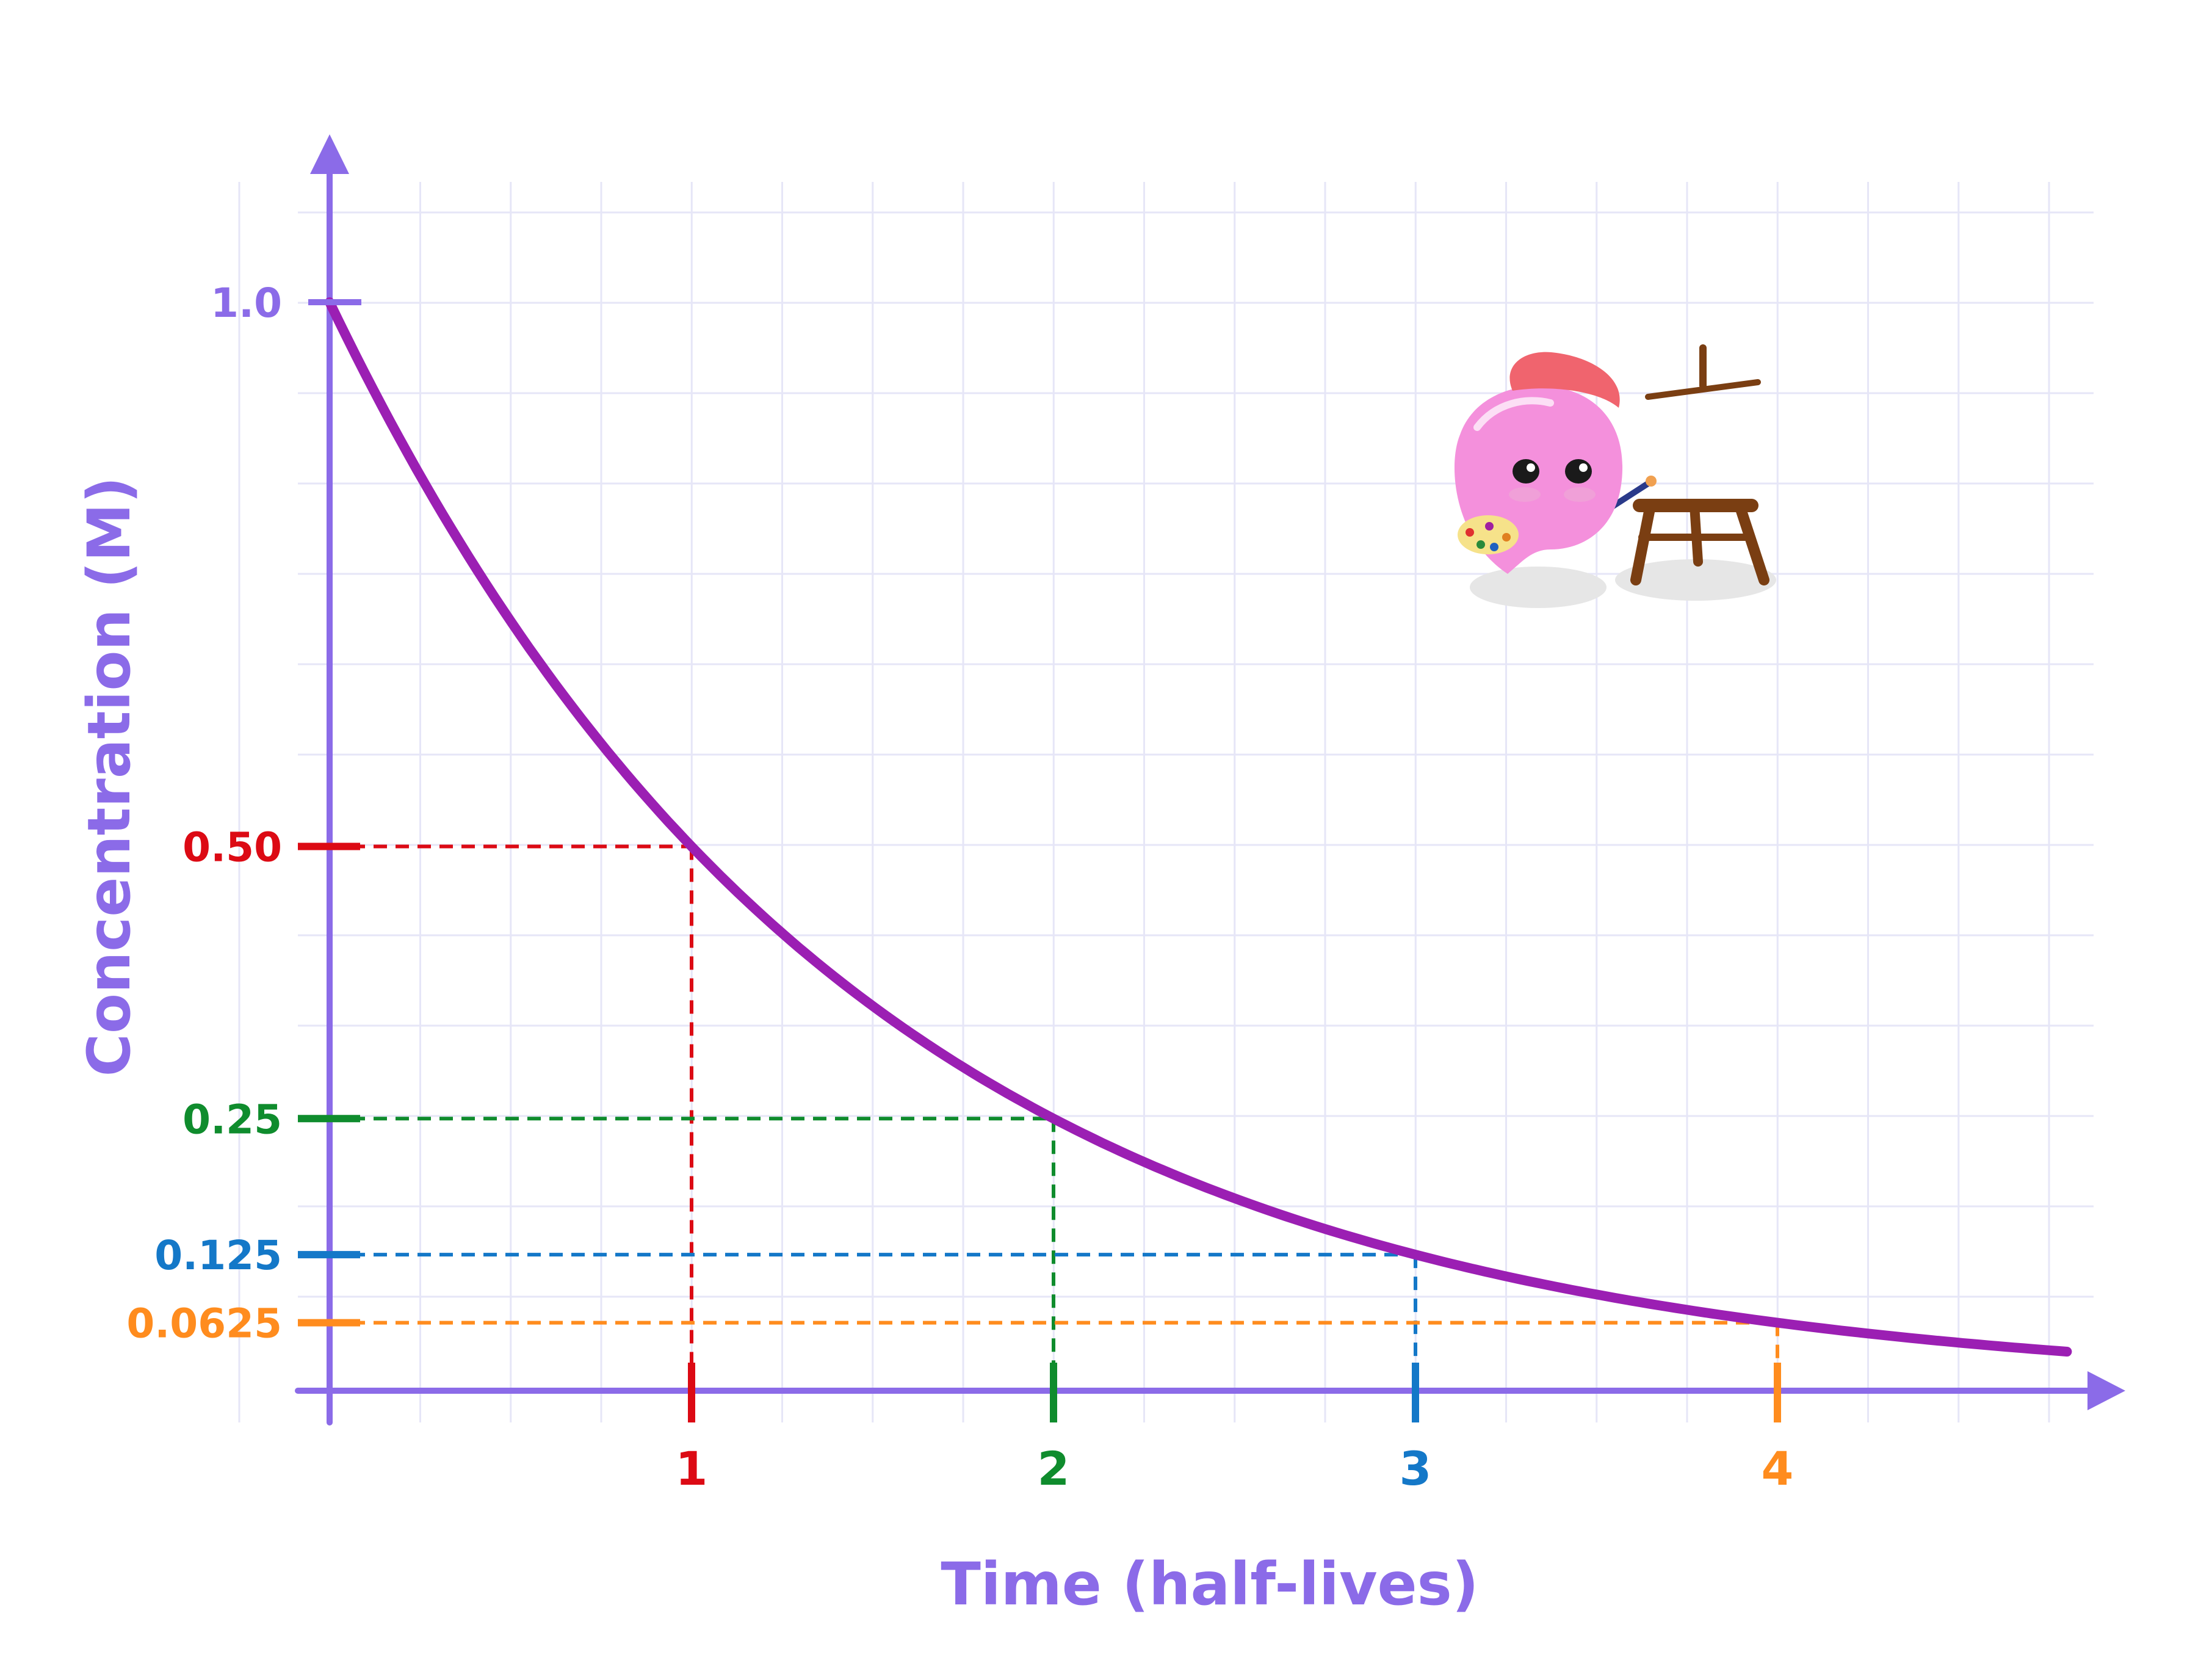 The image size is (2212, 1663). Describe the element at coordinates (218, 1256) in the screenshot. I see `y-tick-label-3: 0.125` at that location.